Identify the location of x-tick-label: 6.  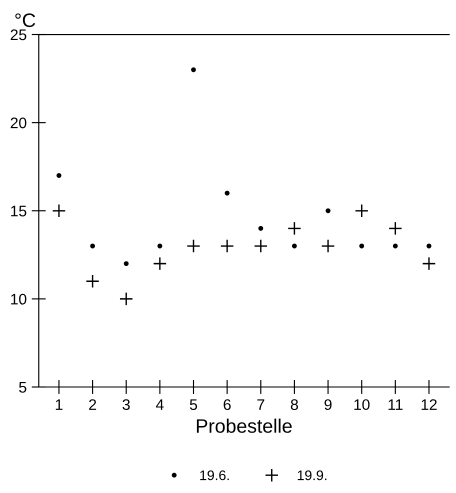
(227, 404).